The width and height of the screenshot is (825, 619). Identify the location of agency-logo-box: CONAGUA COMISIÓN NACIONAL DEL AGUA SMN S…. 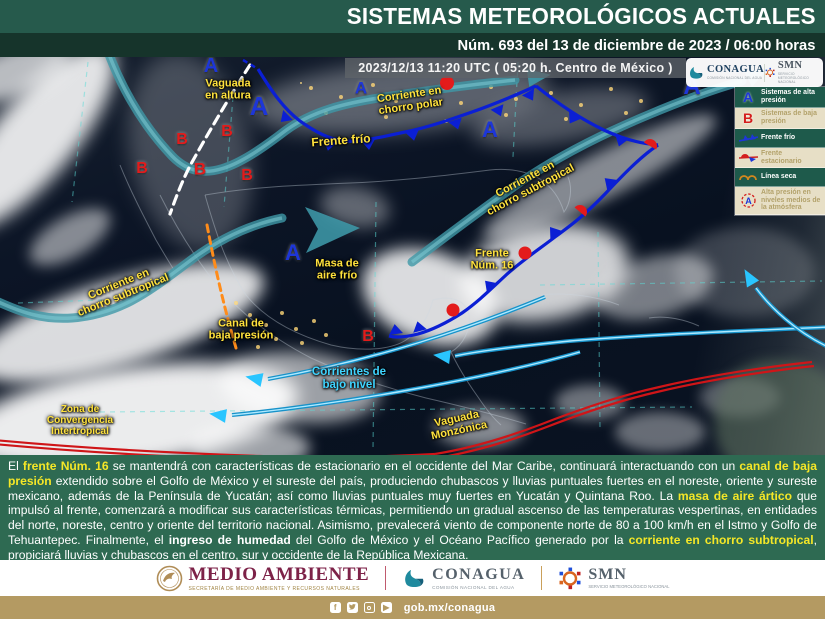
(754, 72).